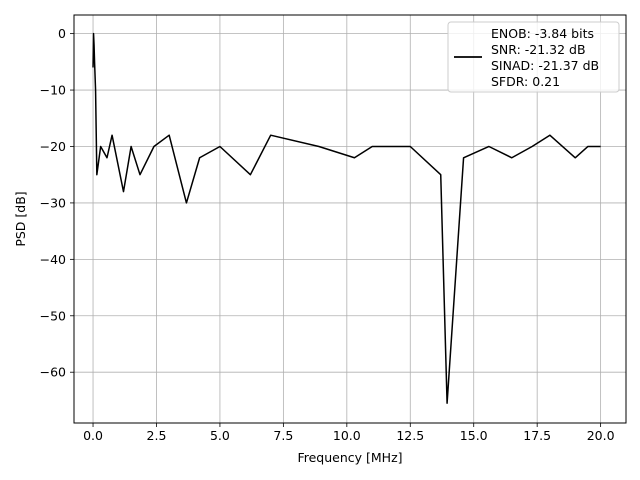 This screenshot has height=480, width=640. Describe the element at coordinates (53, 146) in the screenshot. I see `y-tick-label: −20` at that location.